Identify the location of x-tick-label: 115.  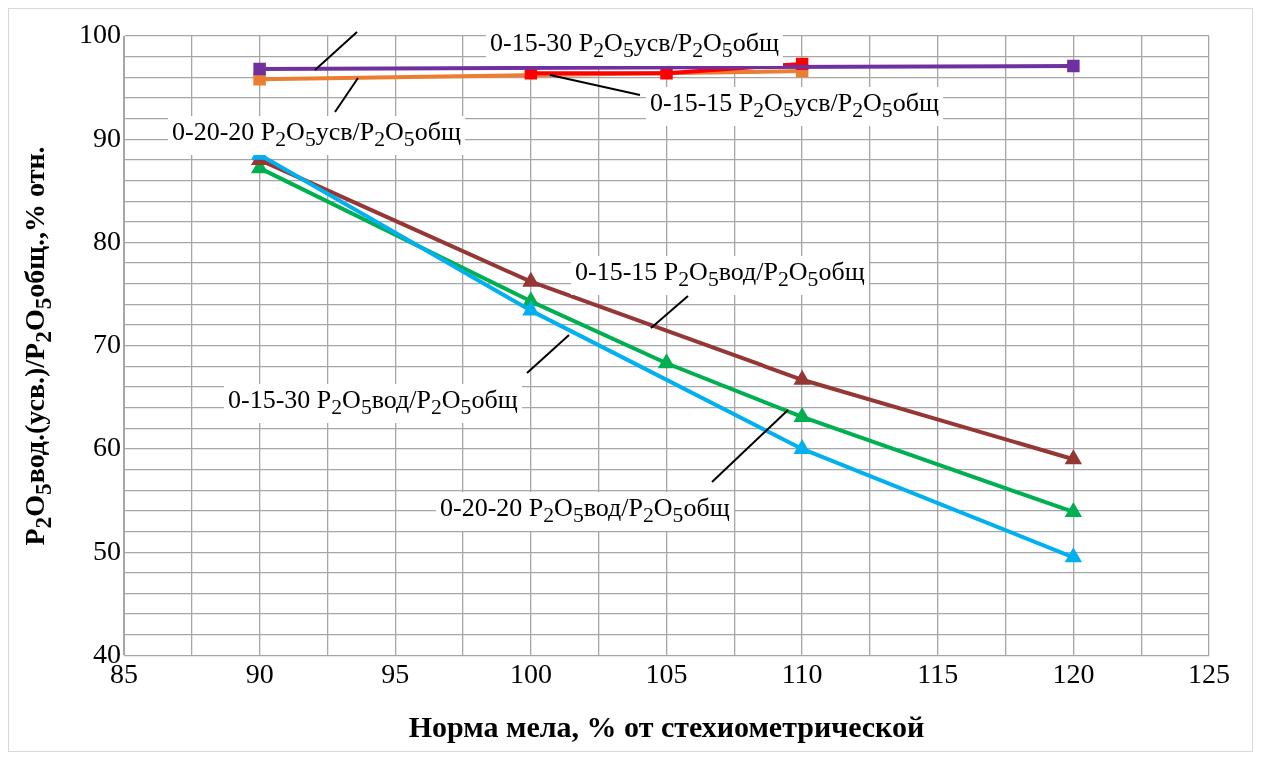
(938, 673).